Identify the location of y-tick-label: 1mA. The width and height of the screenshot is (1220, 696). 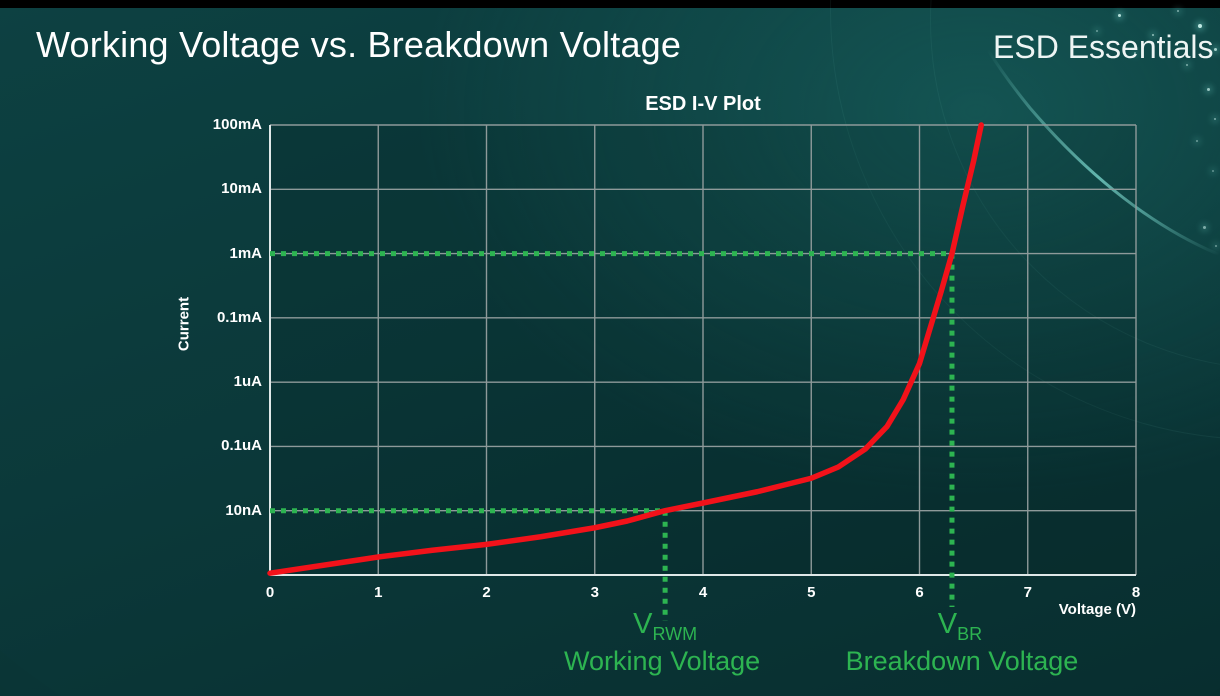
(245, 253).